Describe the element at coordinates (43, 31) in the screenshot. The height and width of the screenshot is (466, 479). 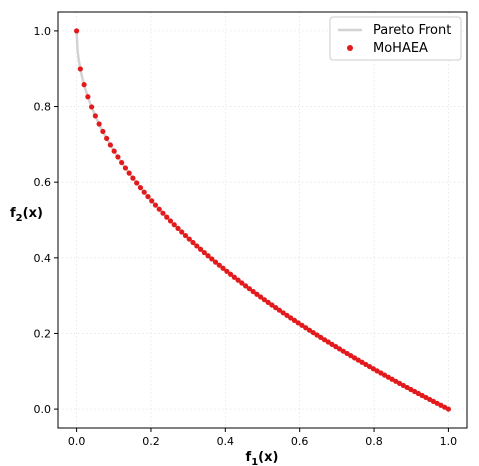
I see `y-tick-label: 1.0` at that location.